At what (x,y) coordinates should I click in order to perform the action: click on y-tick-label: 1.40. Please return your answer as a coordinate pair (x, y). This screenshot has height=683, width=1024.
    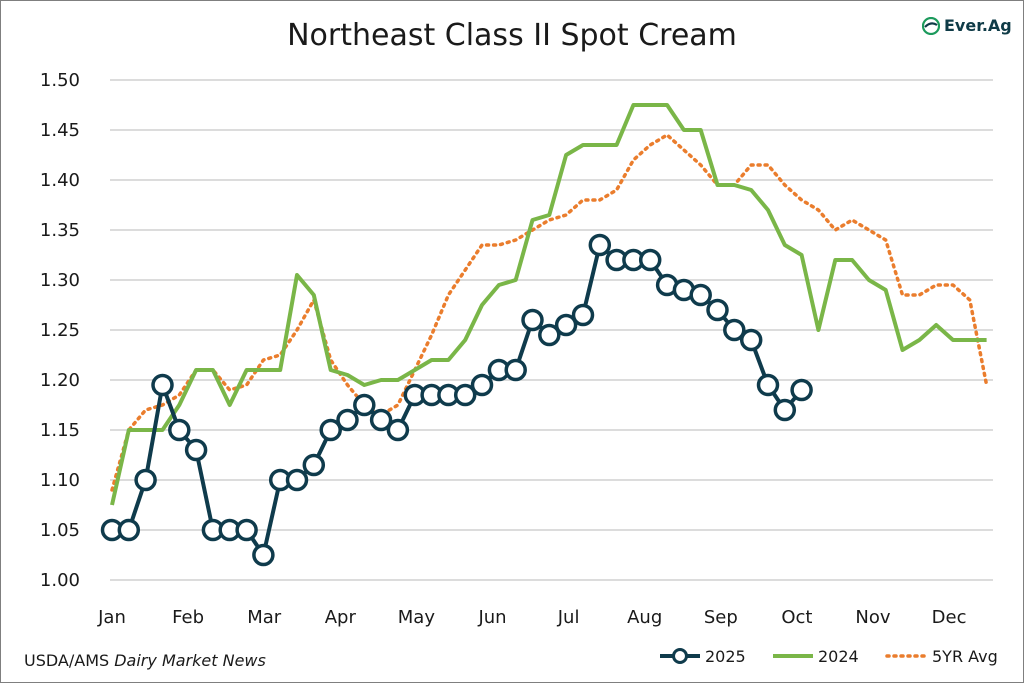
    Looking at the image, I should click on (60, 180).